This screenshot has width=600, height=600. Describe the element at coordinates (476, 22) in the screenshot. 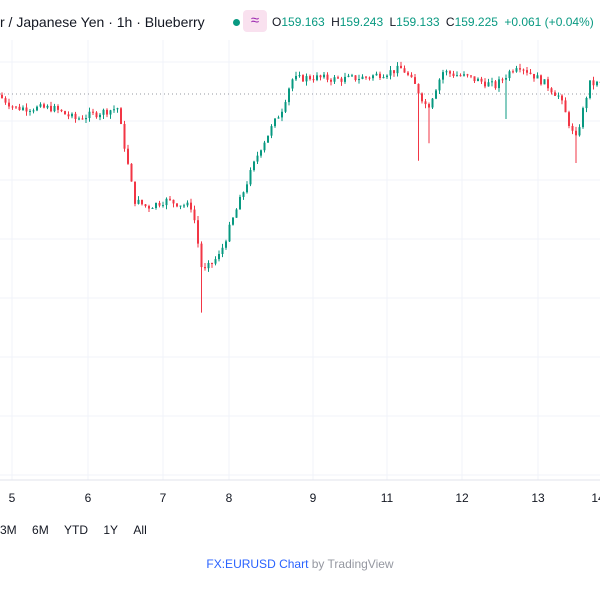

I see `close-value: 159.225` at that location.